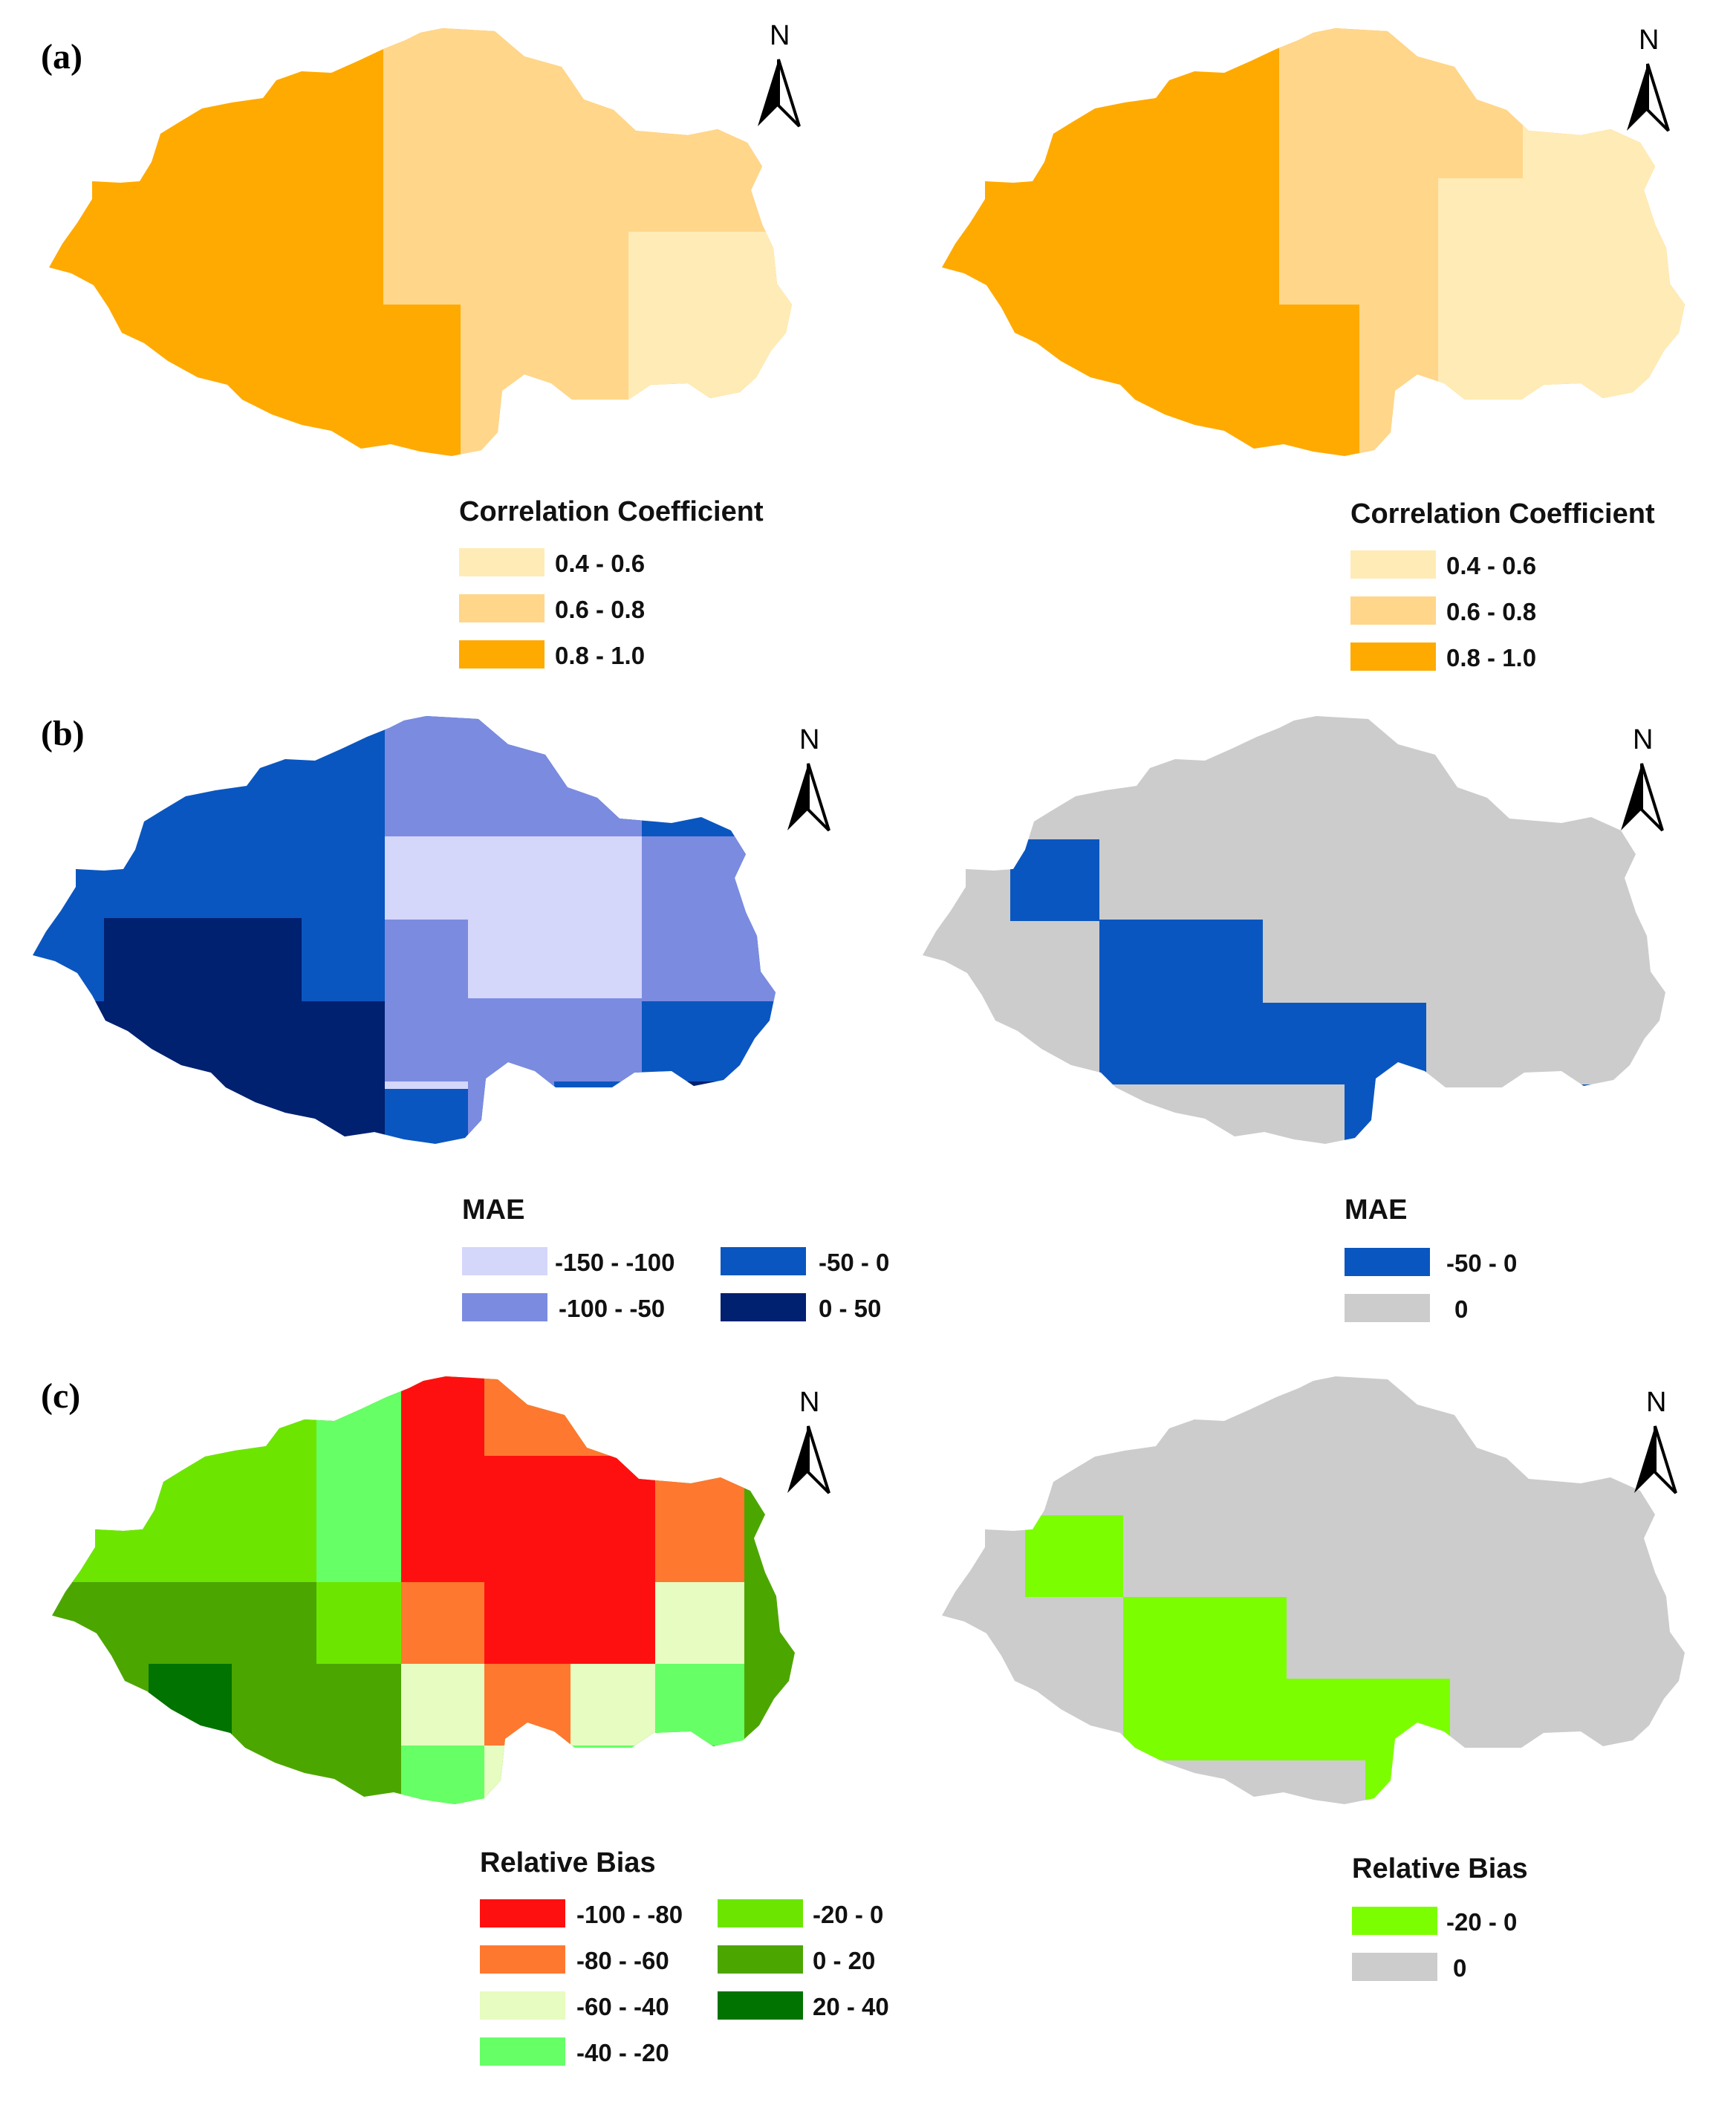  I want to click on legend-label: 0.6 - 0.8, so click(1491, 611).